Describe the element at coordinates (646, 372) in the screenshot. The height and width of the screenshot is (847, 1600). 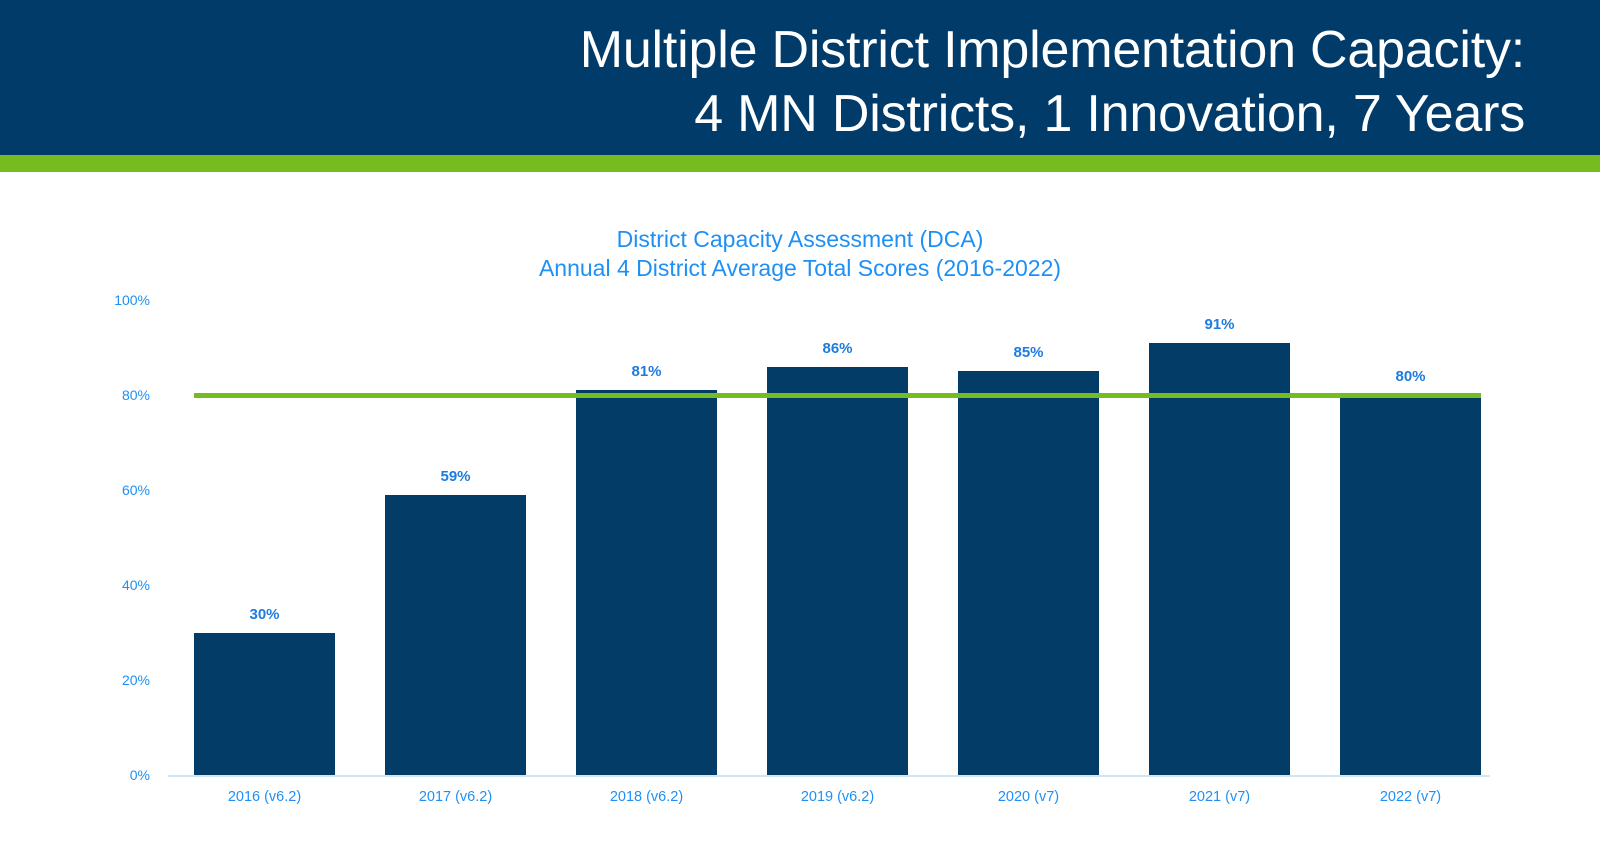
I see `bar-value-label: 81%` at that location.